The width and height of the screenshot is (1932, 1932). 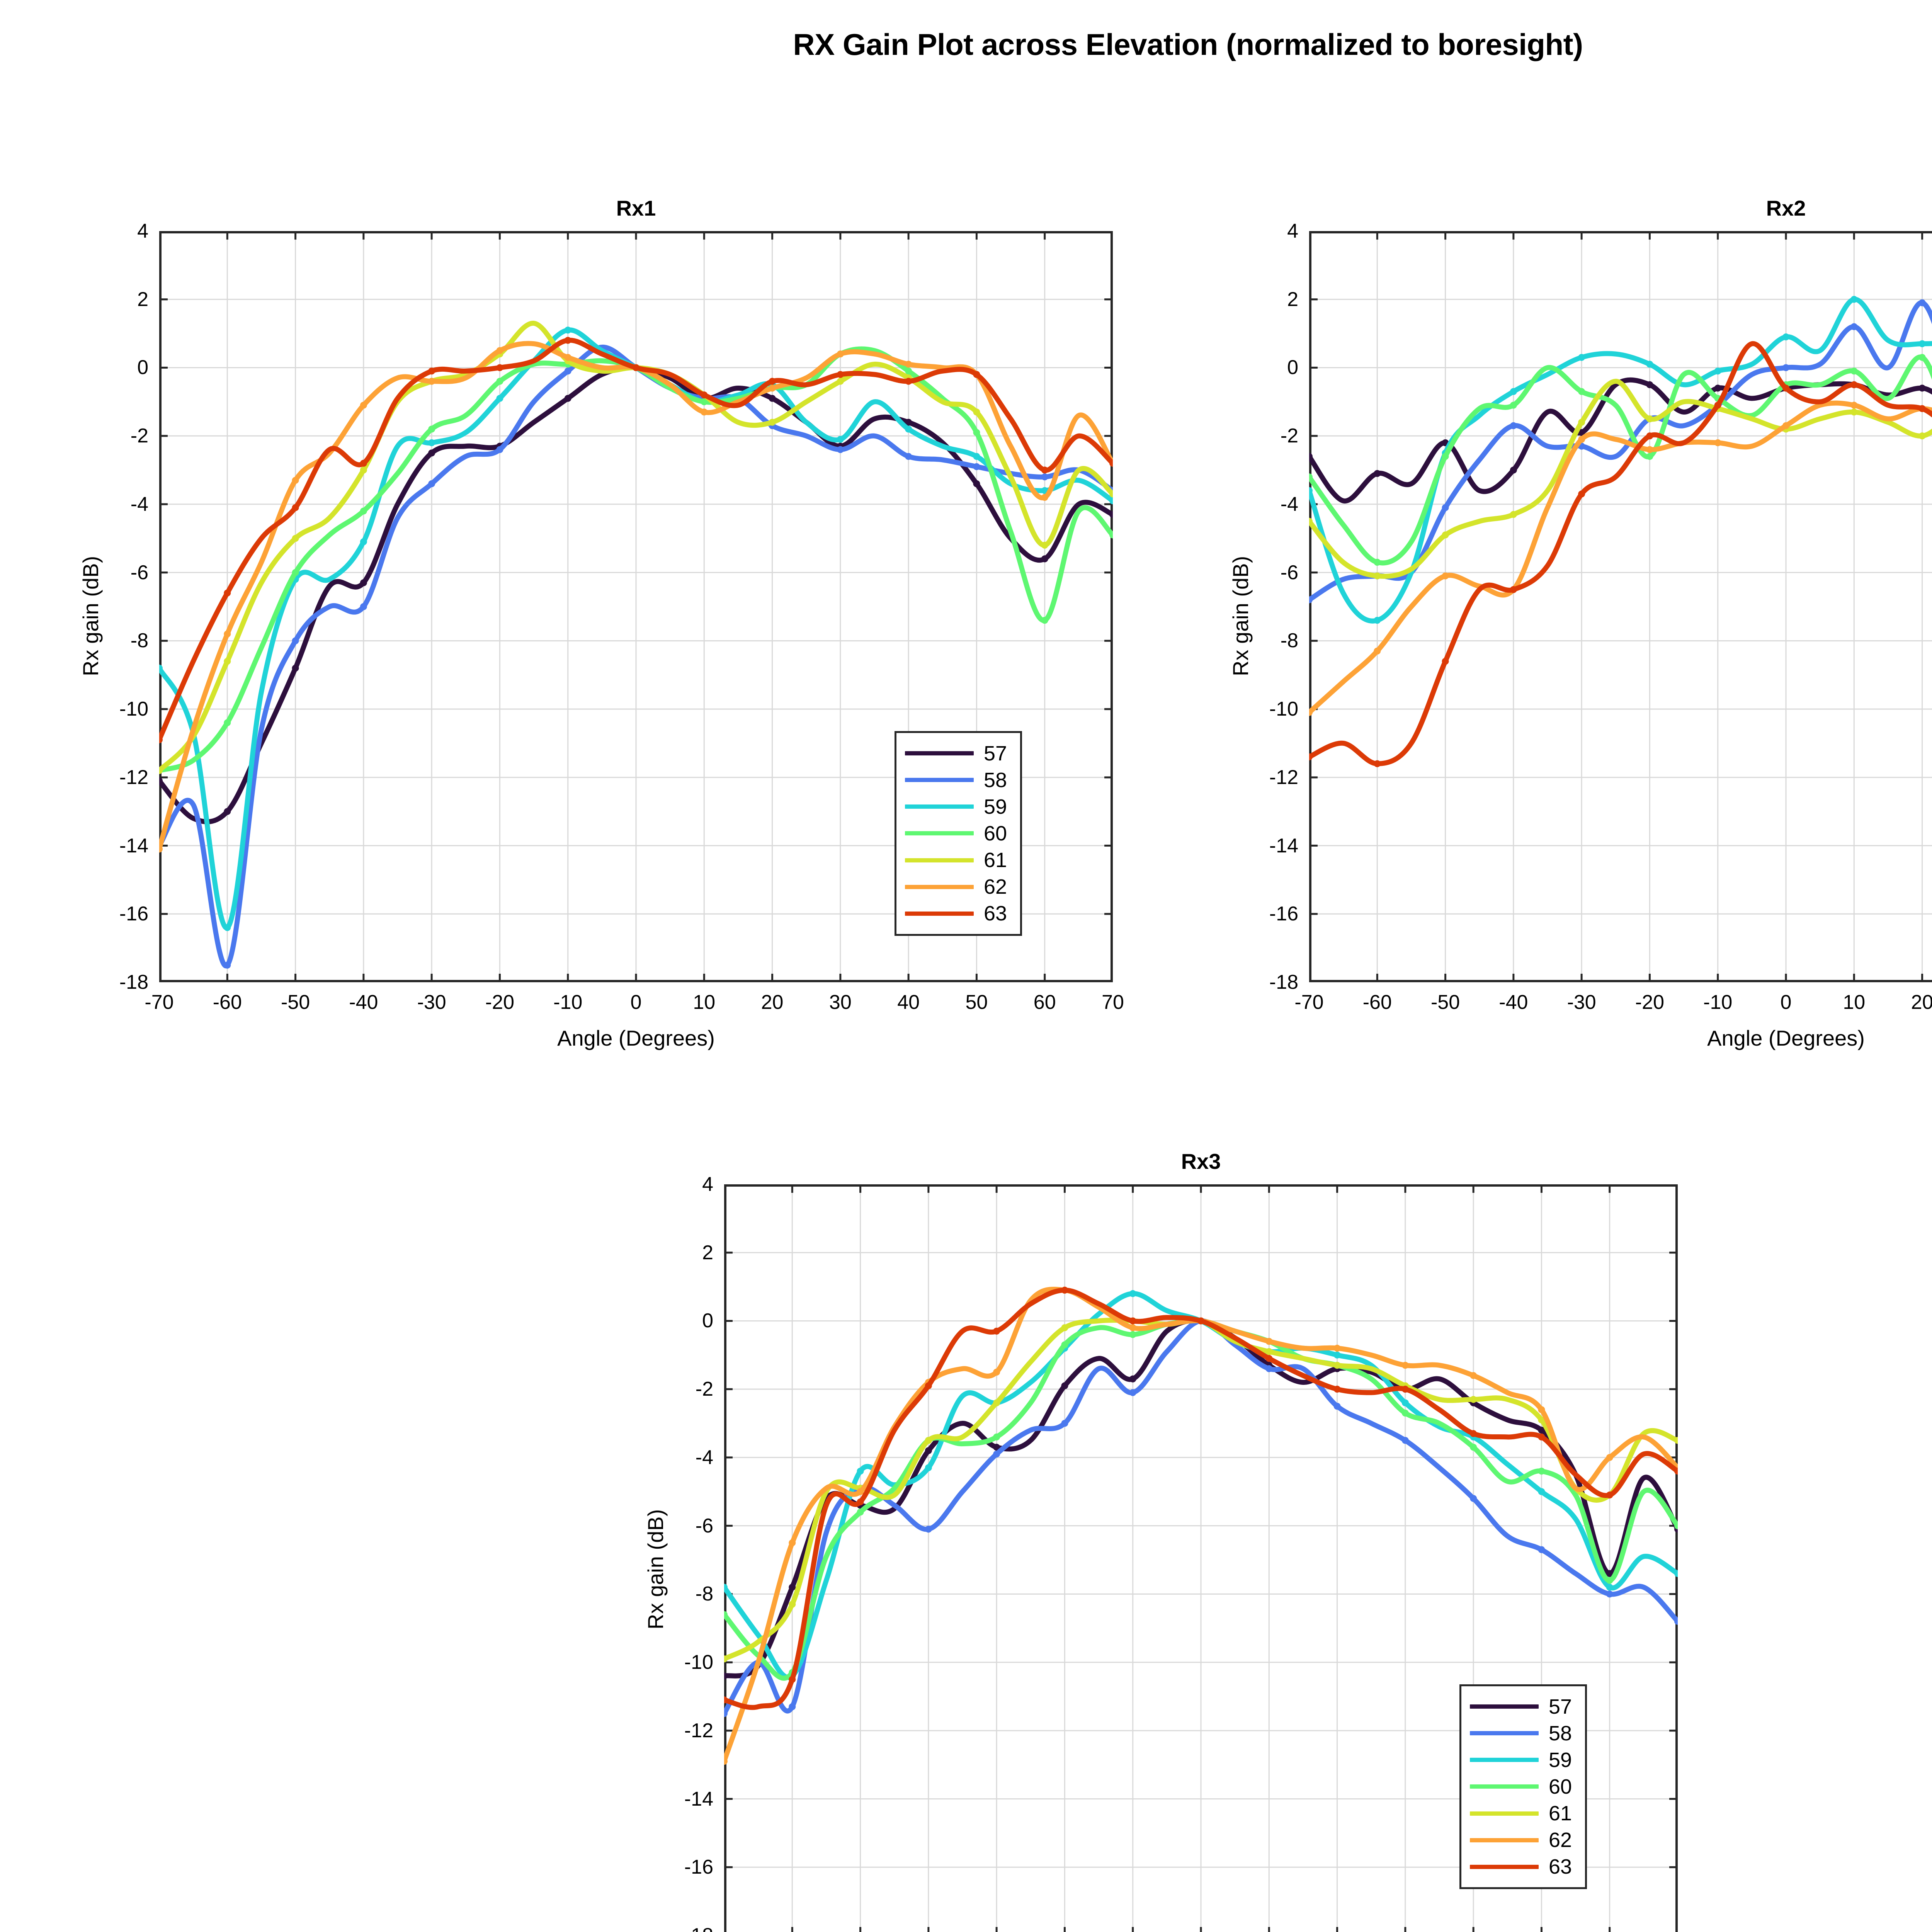 What do you see at coordinates (134, 709) in the screenshot?
I see `y-tick-label: -10` at bounding box center [134, 709].